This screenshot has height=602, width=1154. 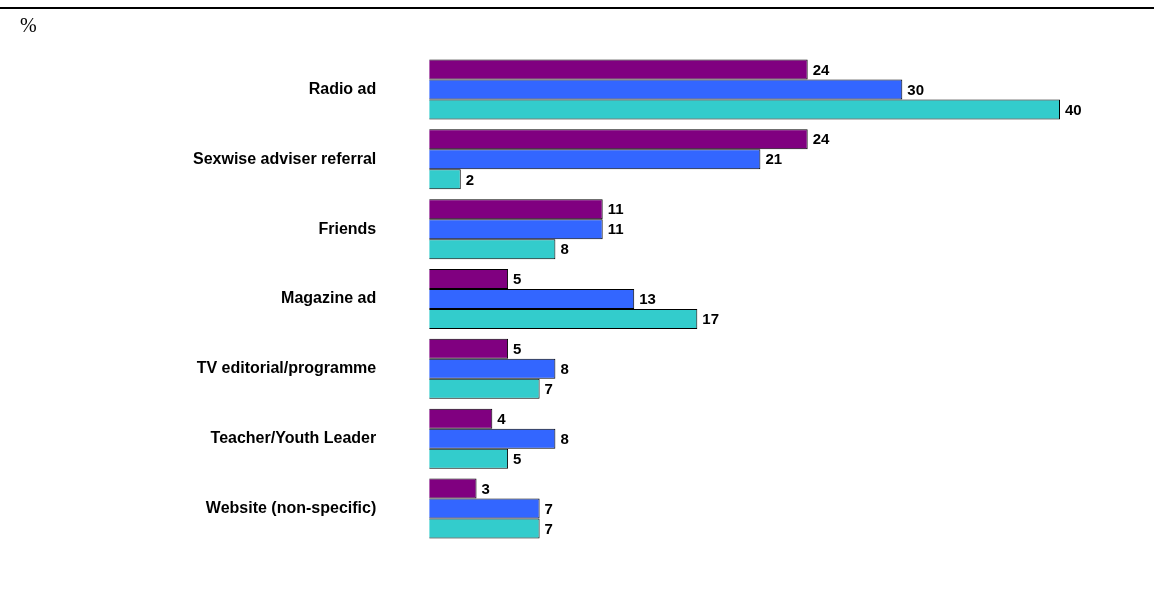 What do you see at coordinates (285, 158) in the screenshot?
I see `y-tick-label: Sexwise adviser referral` at bounding box center [285, 158].